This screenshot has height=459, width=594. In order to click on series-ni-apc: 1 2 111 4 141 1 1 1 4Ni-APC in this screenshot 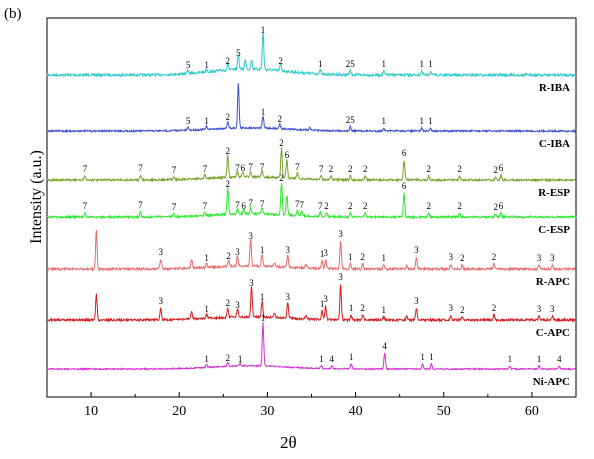, I will do `click(311, 350)`.